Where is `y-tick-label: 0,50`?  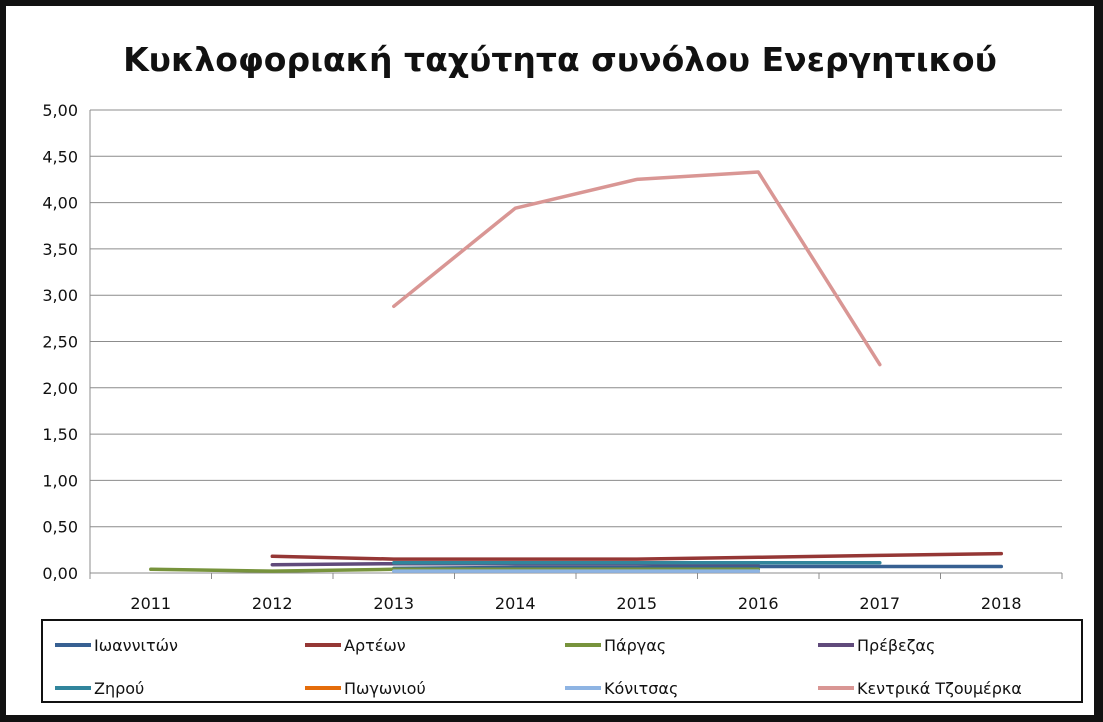
y-tick-label: 0,50 is located at coordinates (60, 527).